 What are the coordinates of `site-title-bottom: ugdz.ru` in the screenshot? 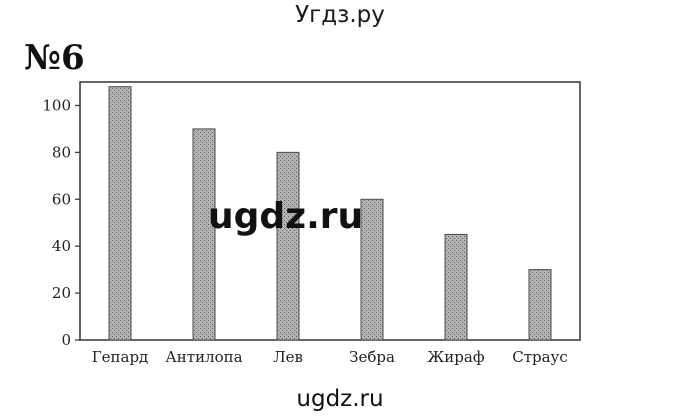 It's located at (340, 399).